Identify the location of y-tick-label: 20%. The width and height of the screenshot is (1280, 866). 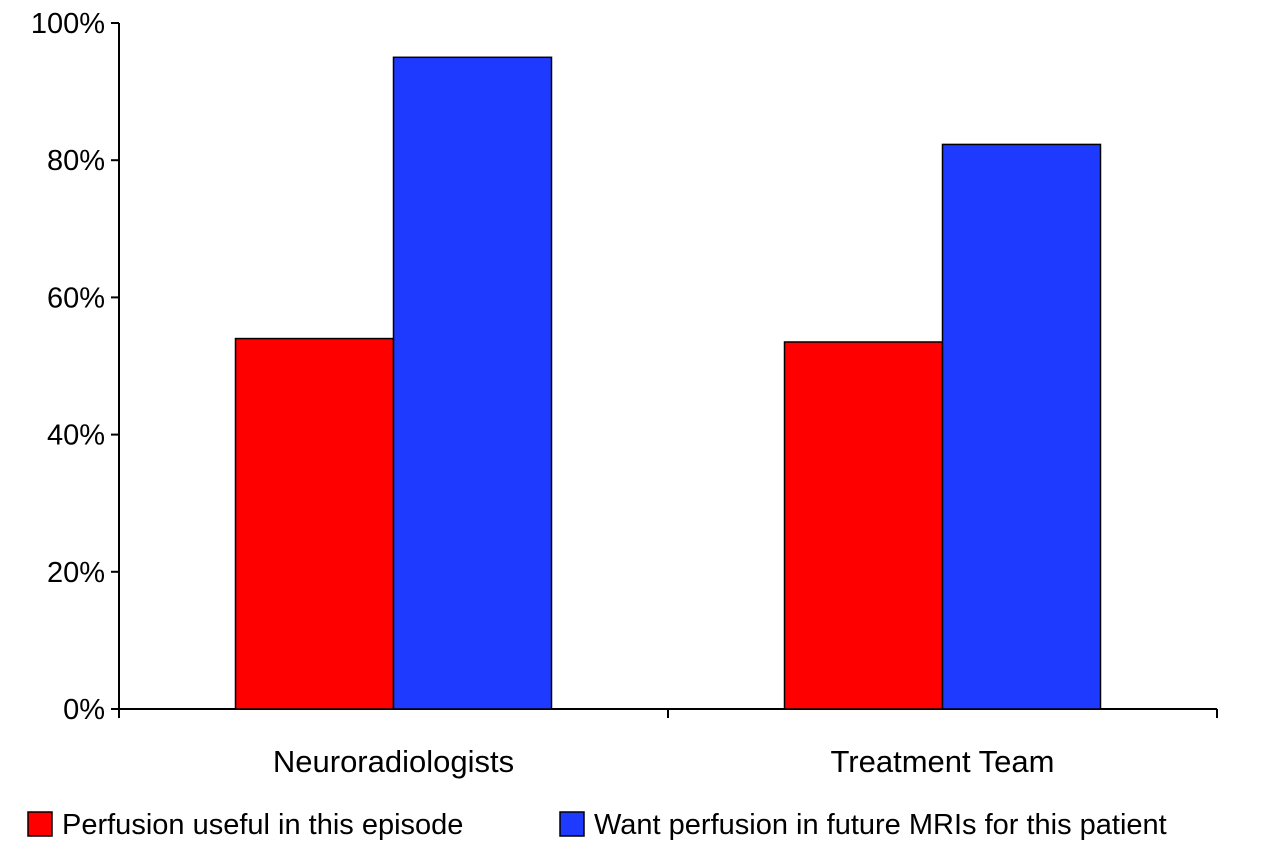
(76, 573).